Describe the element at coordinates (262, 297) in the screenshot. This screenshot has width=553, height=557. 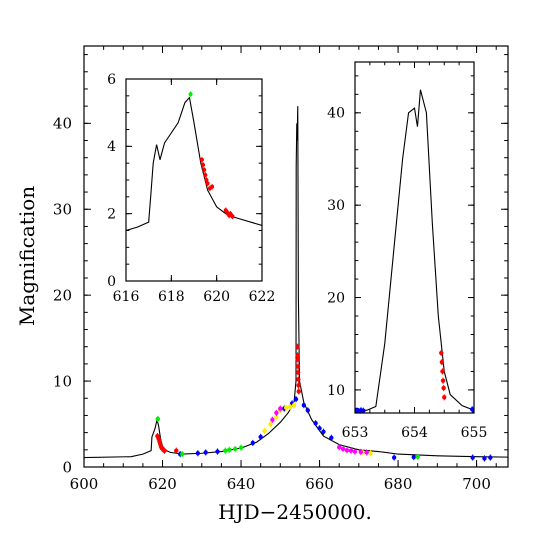
I see `inset1-x-tick-label: 622` at that location.